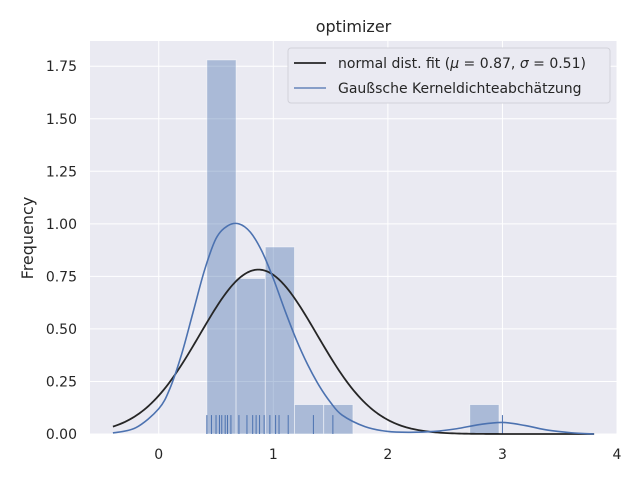 The height and width of the screenshot is (480, 640). I want to click on chart-title: optimizer, so click(354, 26).